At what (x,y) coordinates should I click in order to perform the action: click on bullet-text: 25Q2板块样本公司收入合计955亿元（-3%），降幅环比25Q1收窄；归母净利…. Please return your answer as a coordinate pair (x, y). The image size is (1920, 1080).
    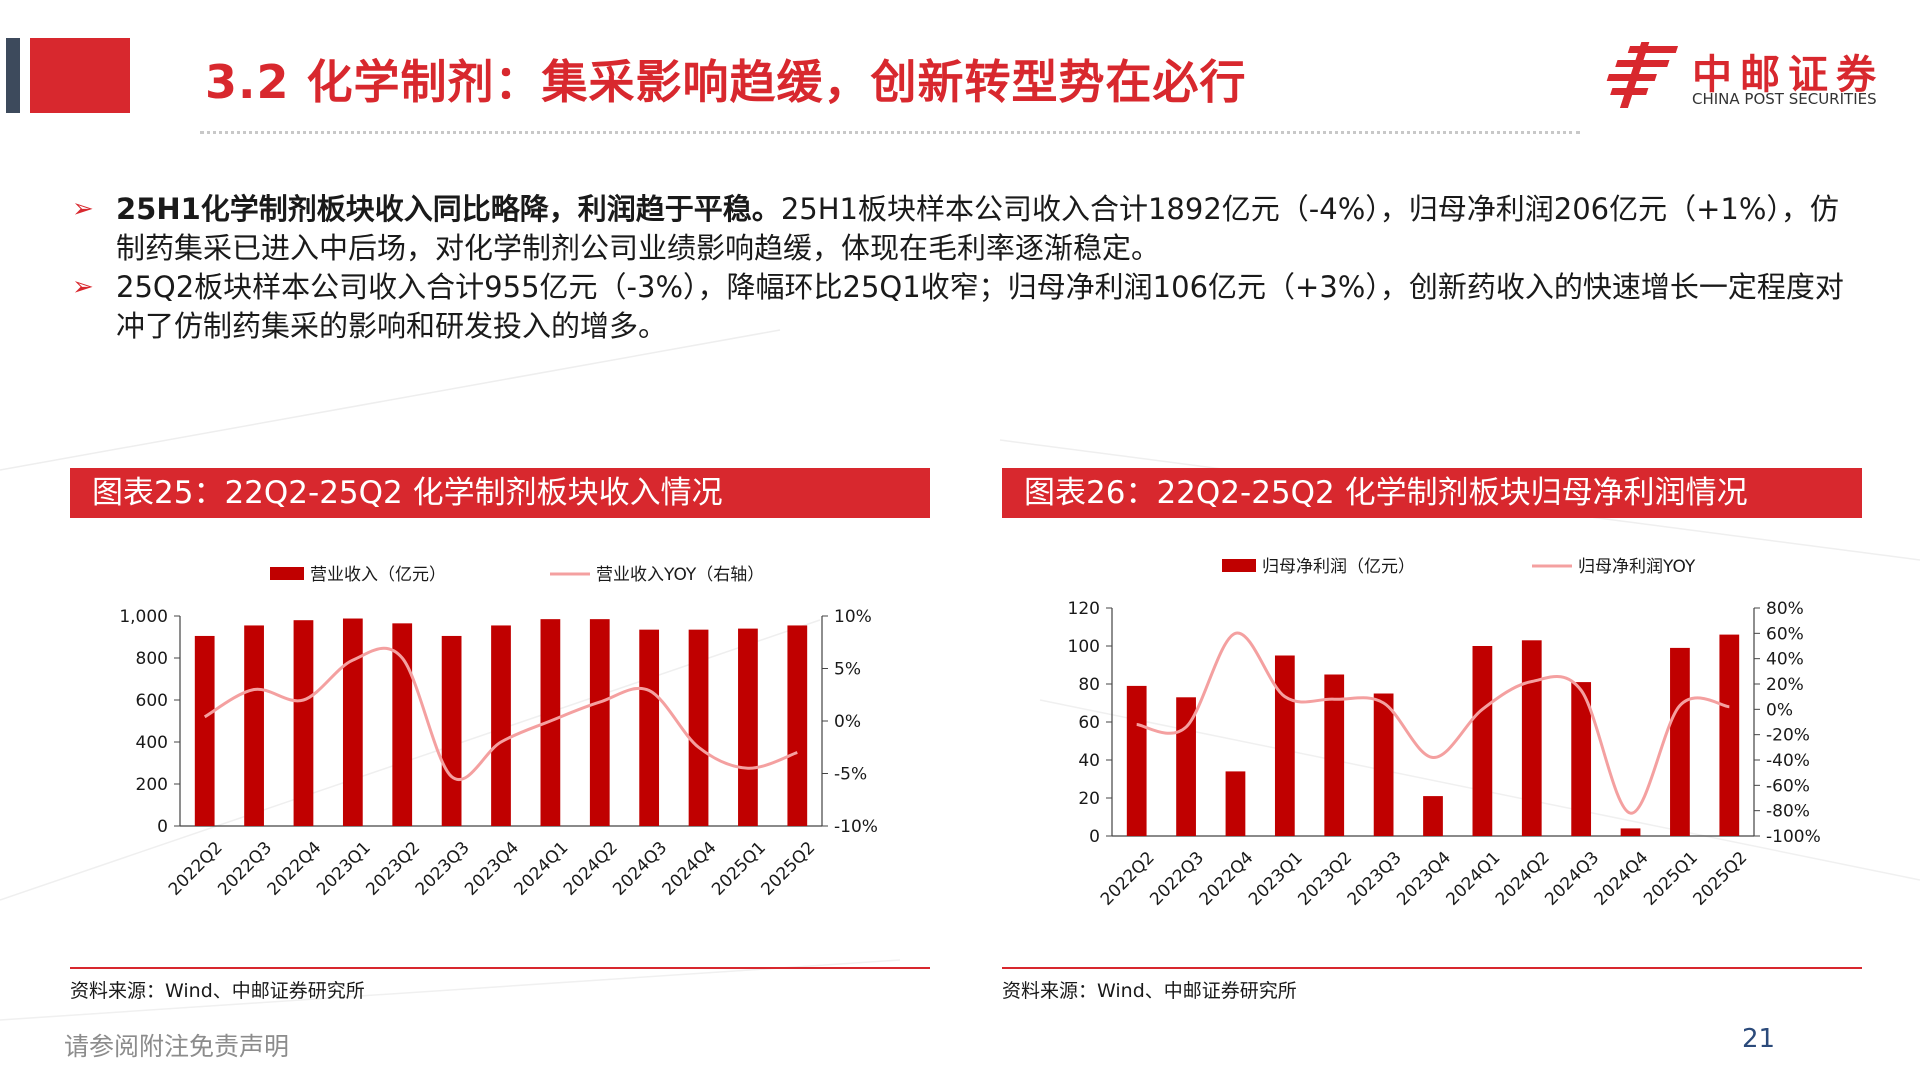
    Looking at the image, I should click on (980, 306).